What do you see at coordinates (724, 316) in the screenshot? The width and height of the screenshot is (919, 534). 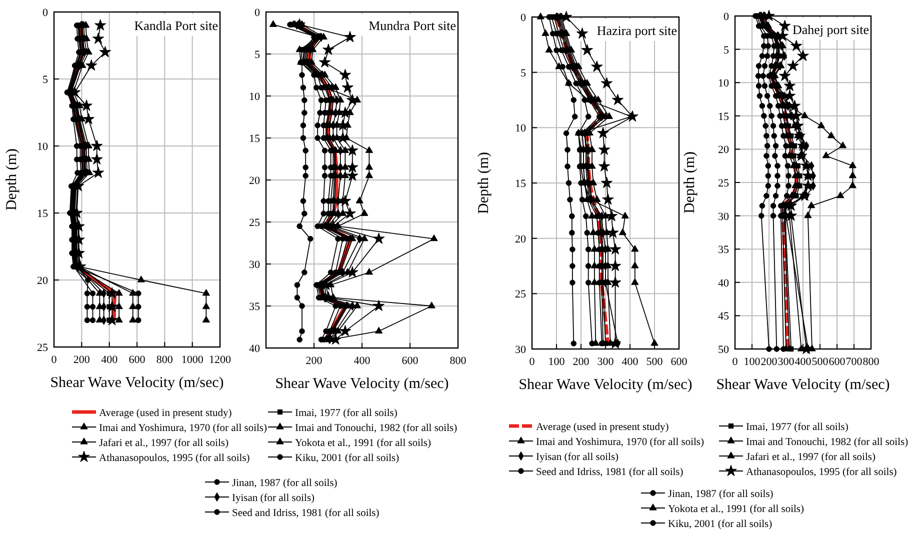 I see `y-tick-label: 45` at bounding box center [724, 316].